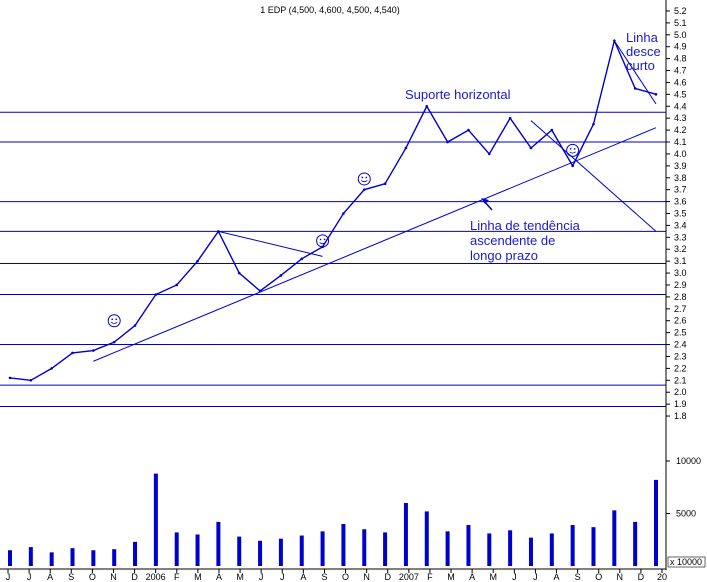  What do you see at coordinates (680, 285) in the screenshot?
I see `price-tick-label: 2.9` at bounding box center [680, 285].